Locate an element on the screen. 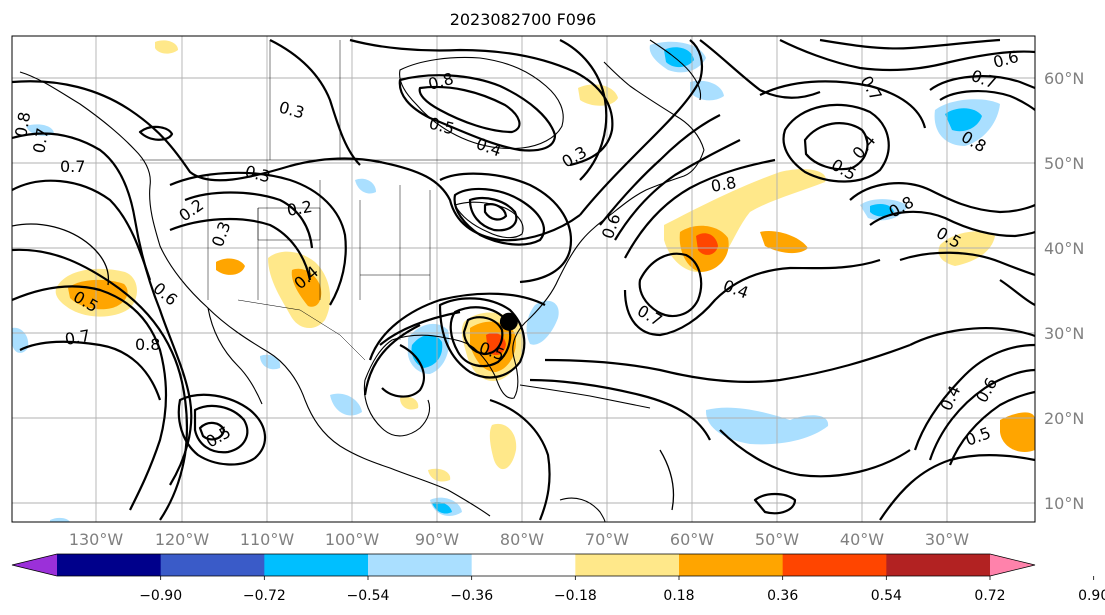 Image resolution: width=1105 pixels, height=615 pixels. colorbar-tick-label: −0.90 is located at coordinates (160, 596).